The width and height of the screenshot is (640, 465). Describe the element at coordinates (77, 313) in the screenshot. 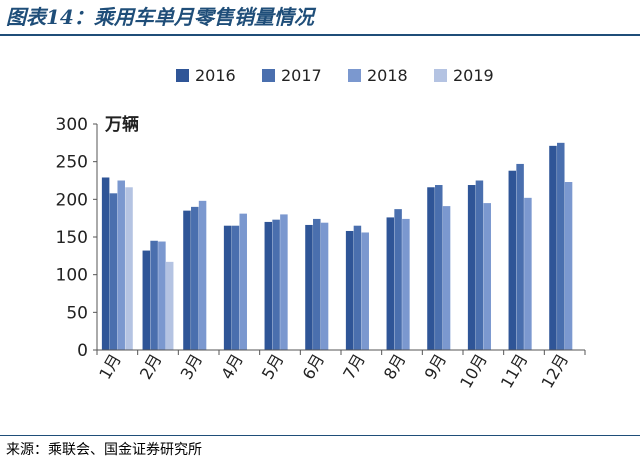

I see `y-tick-label: 50` at that location.